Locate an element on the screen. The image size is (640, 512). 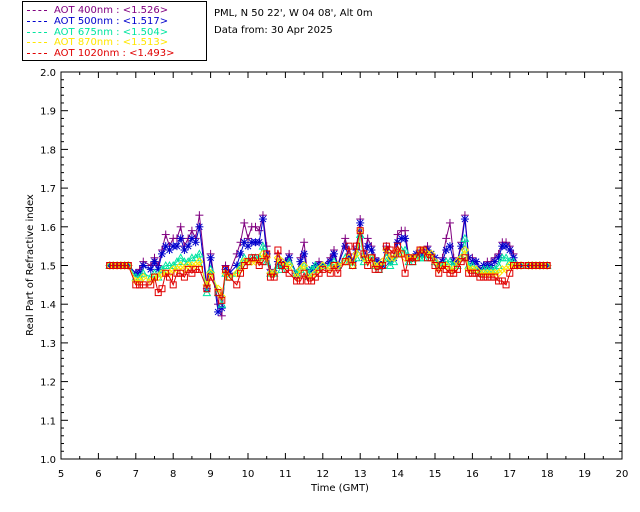
y-tick-label: 1.8 is located at coordinates (48, 150).